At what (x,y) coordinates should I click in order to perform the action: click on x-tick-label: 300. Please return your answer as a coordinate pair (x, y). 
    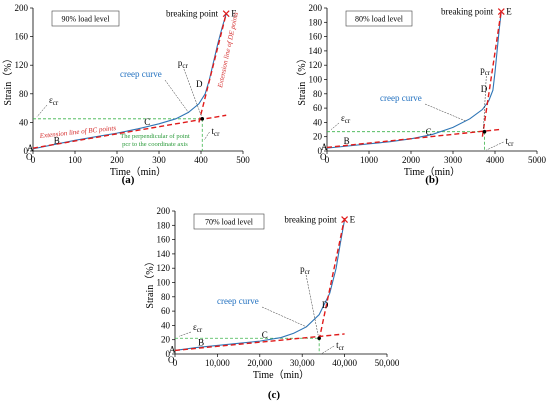
    Looking at the image, I should click on (159, 160).